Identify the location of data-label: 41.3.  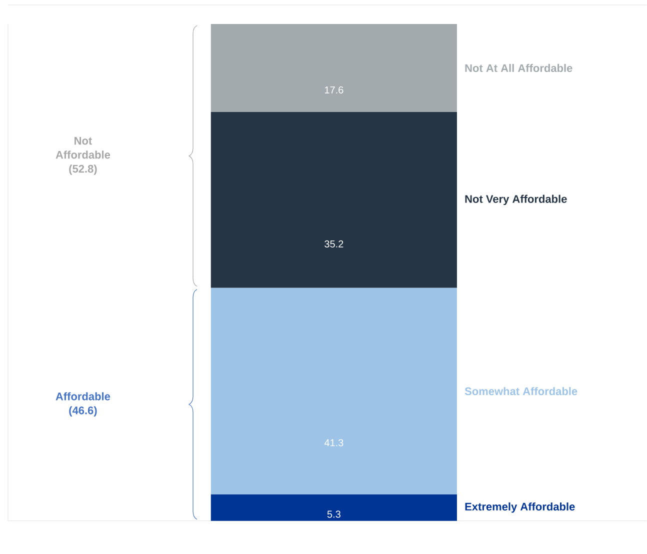
(334, 442).